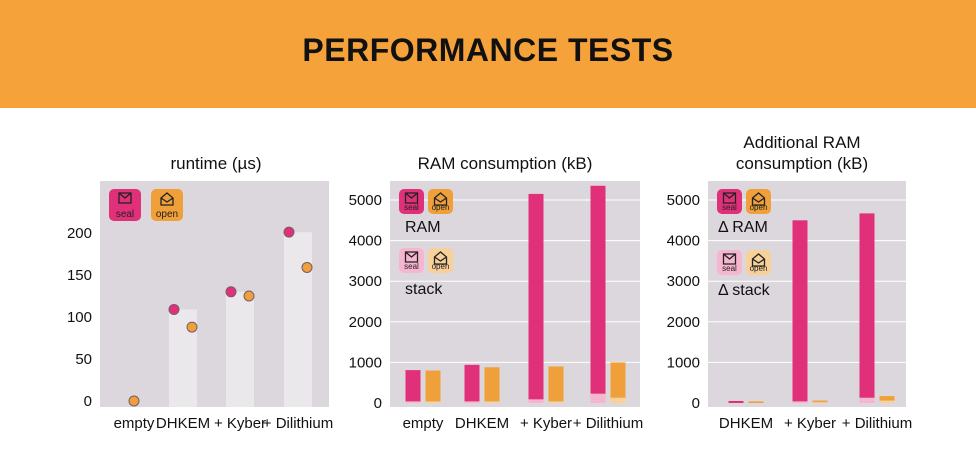 The width and height of the screenshot is (976, 456). I want to click on additional-ram-legend-seal-stack: seal, so click(729, 262).